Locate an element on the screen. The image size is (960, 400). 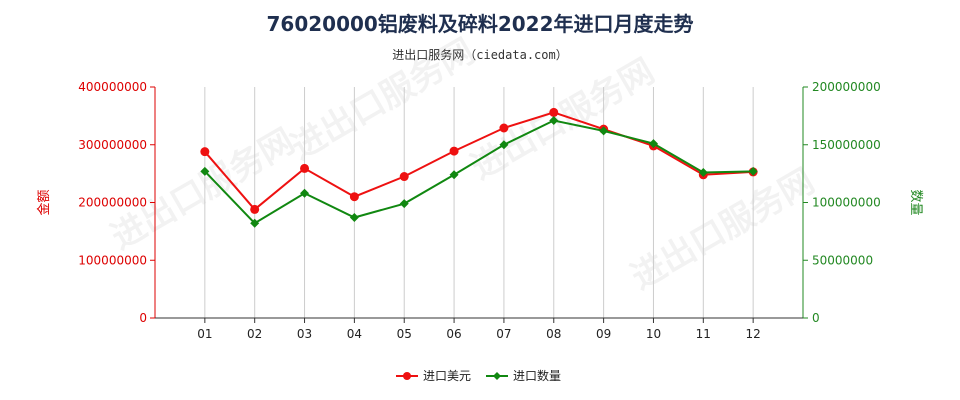
x-tick-label: 08 is located at coordinates (553, 334).